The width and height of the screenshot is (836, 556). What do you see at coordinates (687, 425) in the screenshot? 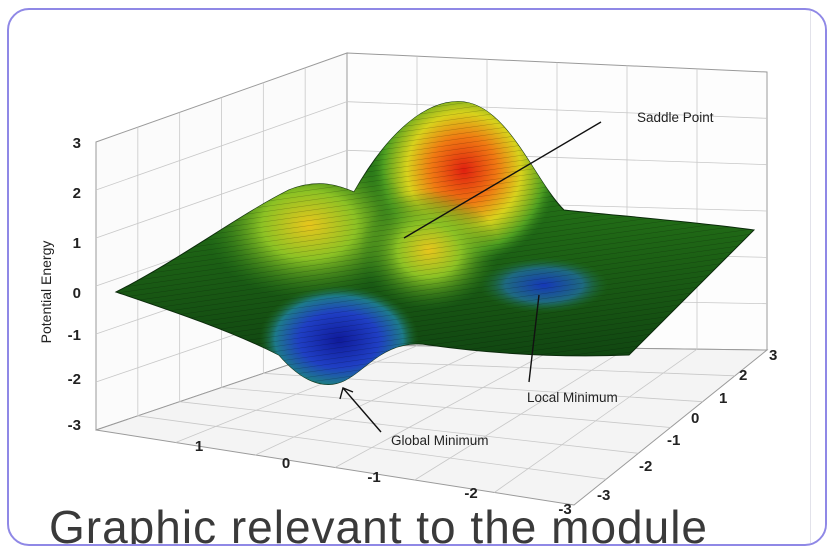
I see `y-axis: 3 2 1 0 -1 -2 -3` at bounding box center [687, 425].